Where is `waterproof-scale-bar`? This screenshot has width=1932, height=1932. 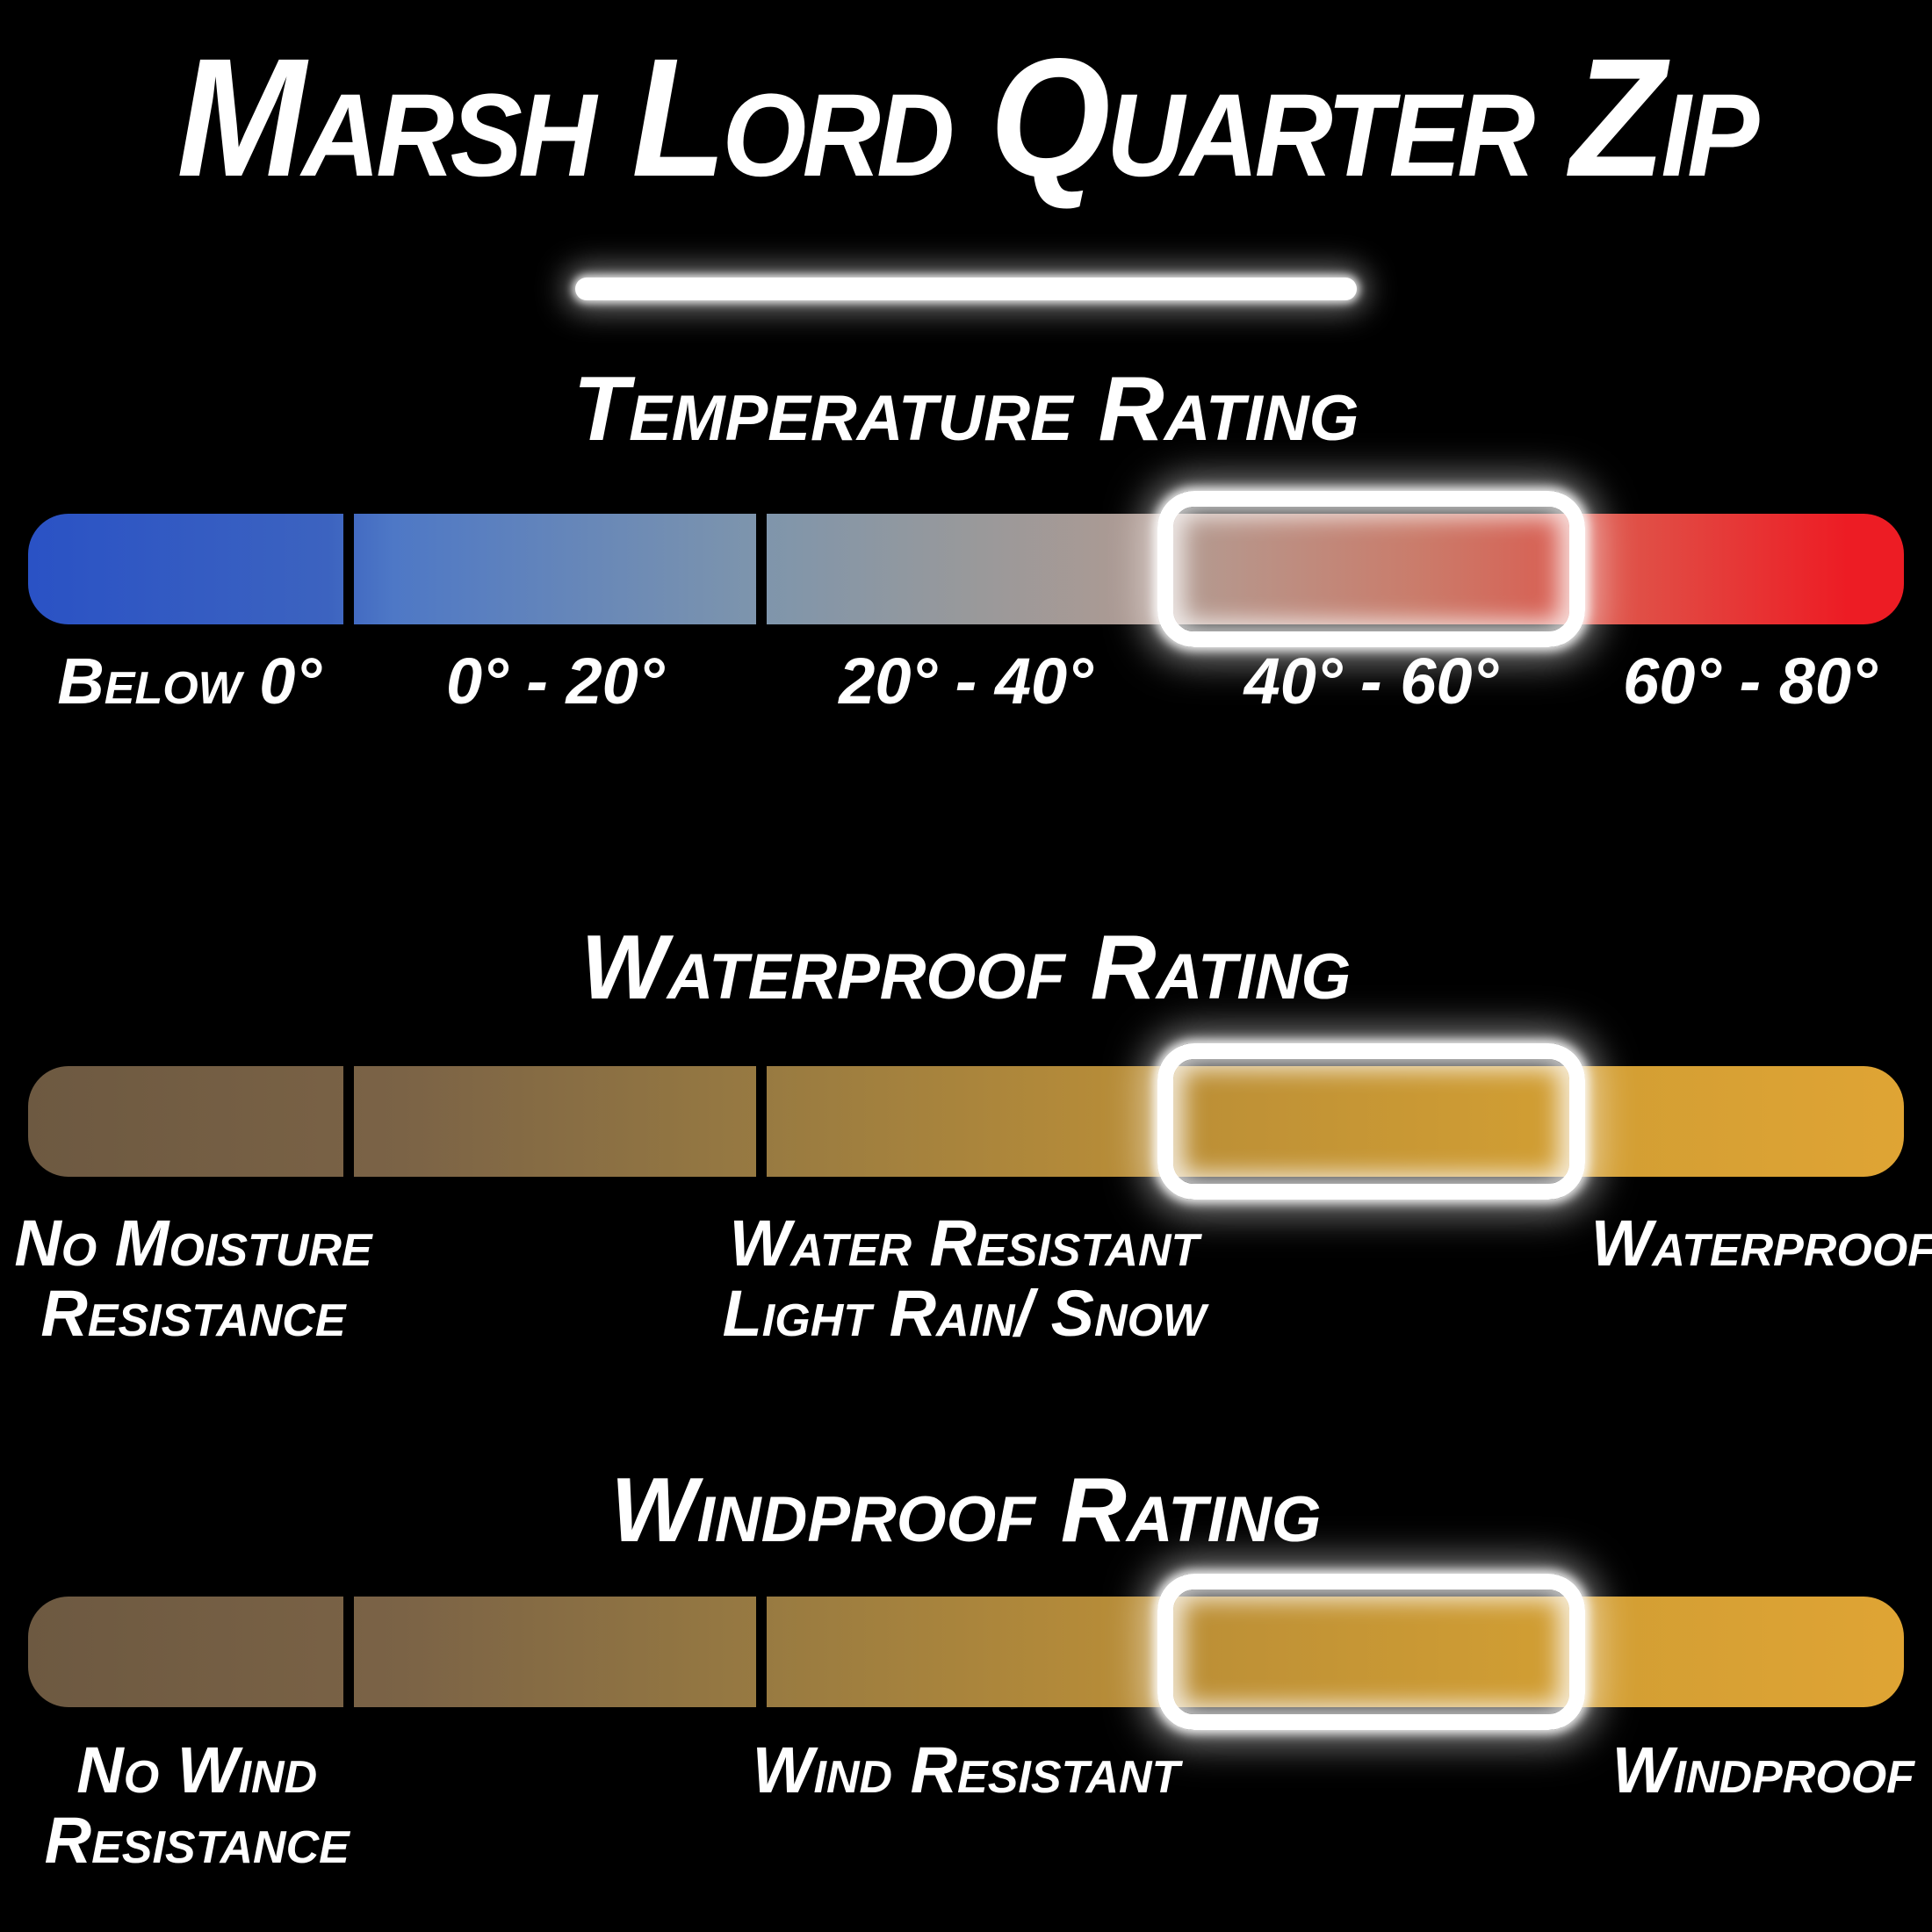
waterproof-scale-bar is located at coordinates (966, 1122).